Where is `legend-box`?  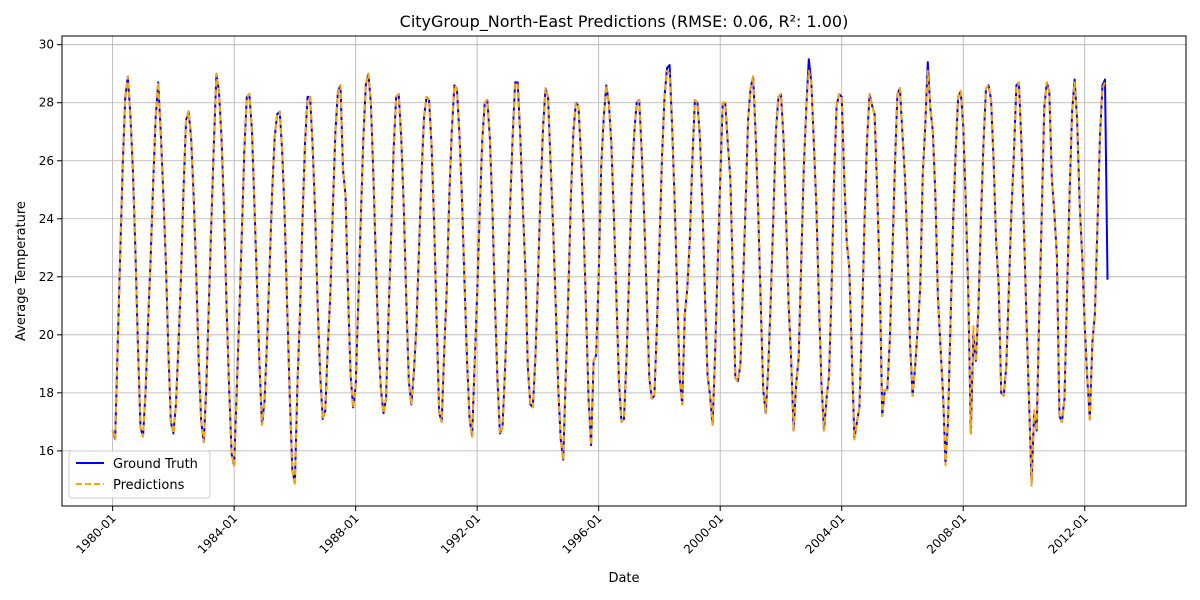
legend-box is located at coordinates (139, 474).